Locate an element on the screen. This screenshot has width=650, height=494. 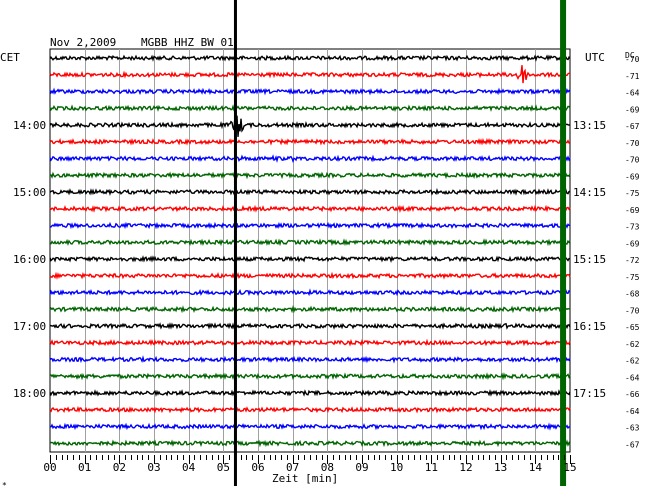
x-tick-label: 05 is located at coordinates (223, 467).